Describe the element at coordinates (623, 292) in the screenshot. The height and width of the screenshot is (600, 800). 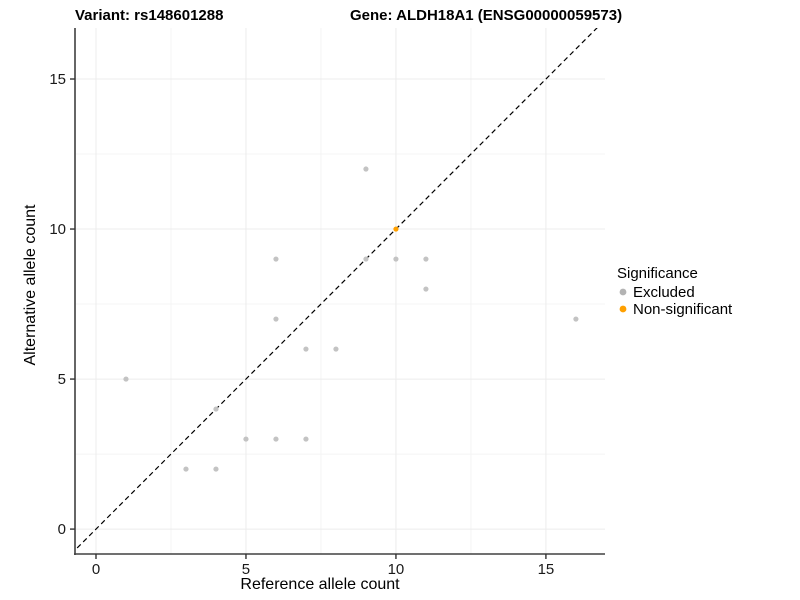
I see `legend-dot-excluded` at that location.